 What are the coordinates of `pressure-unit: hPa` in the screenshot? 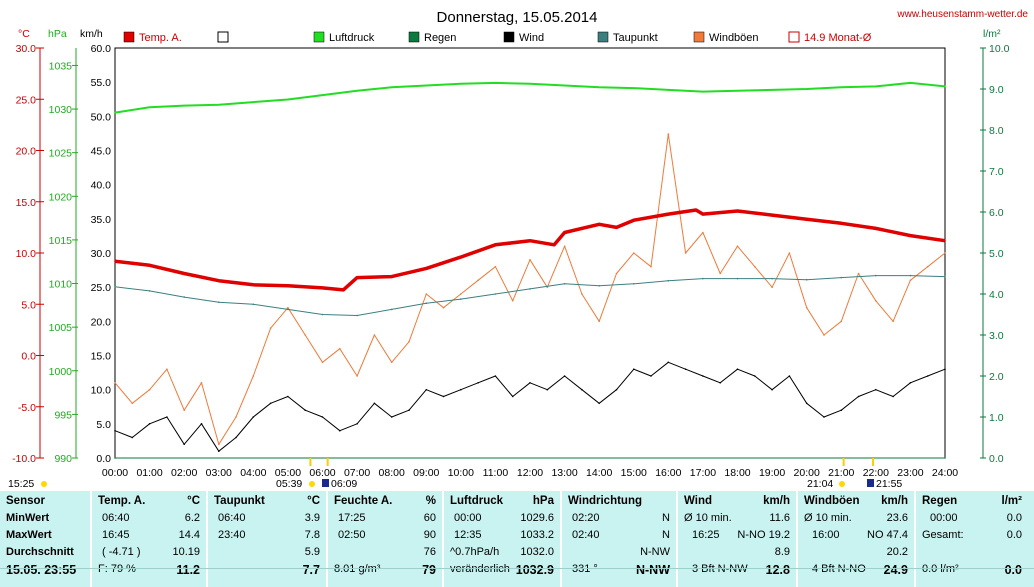 It's located at (543, 501).